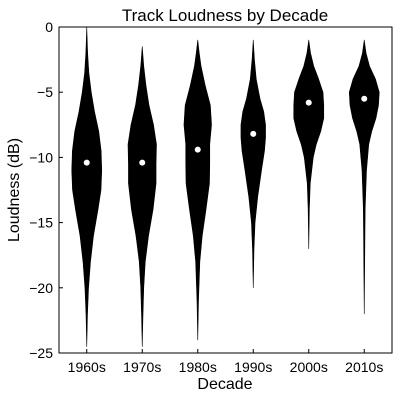 This screenshot has height=400, width=400. I want to click on median-marker-1970s, so click(142, 162).